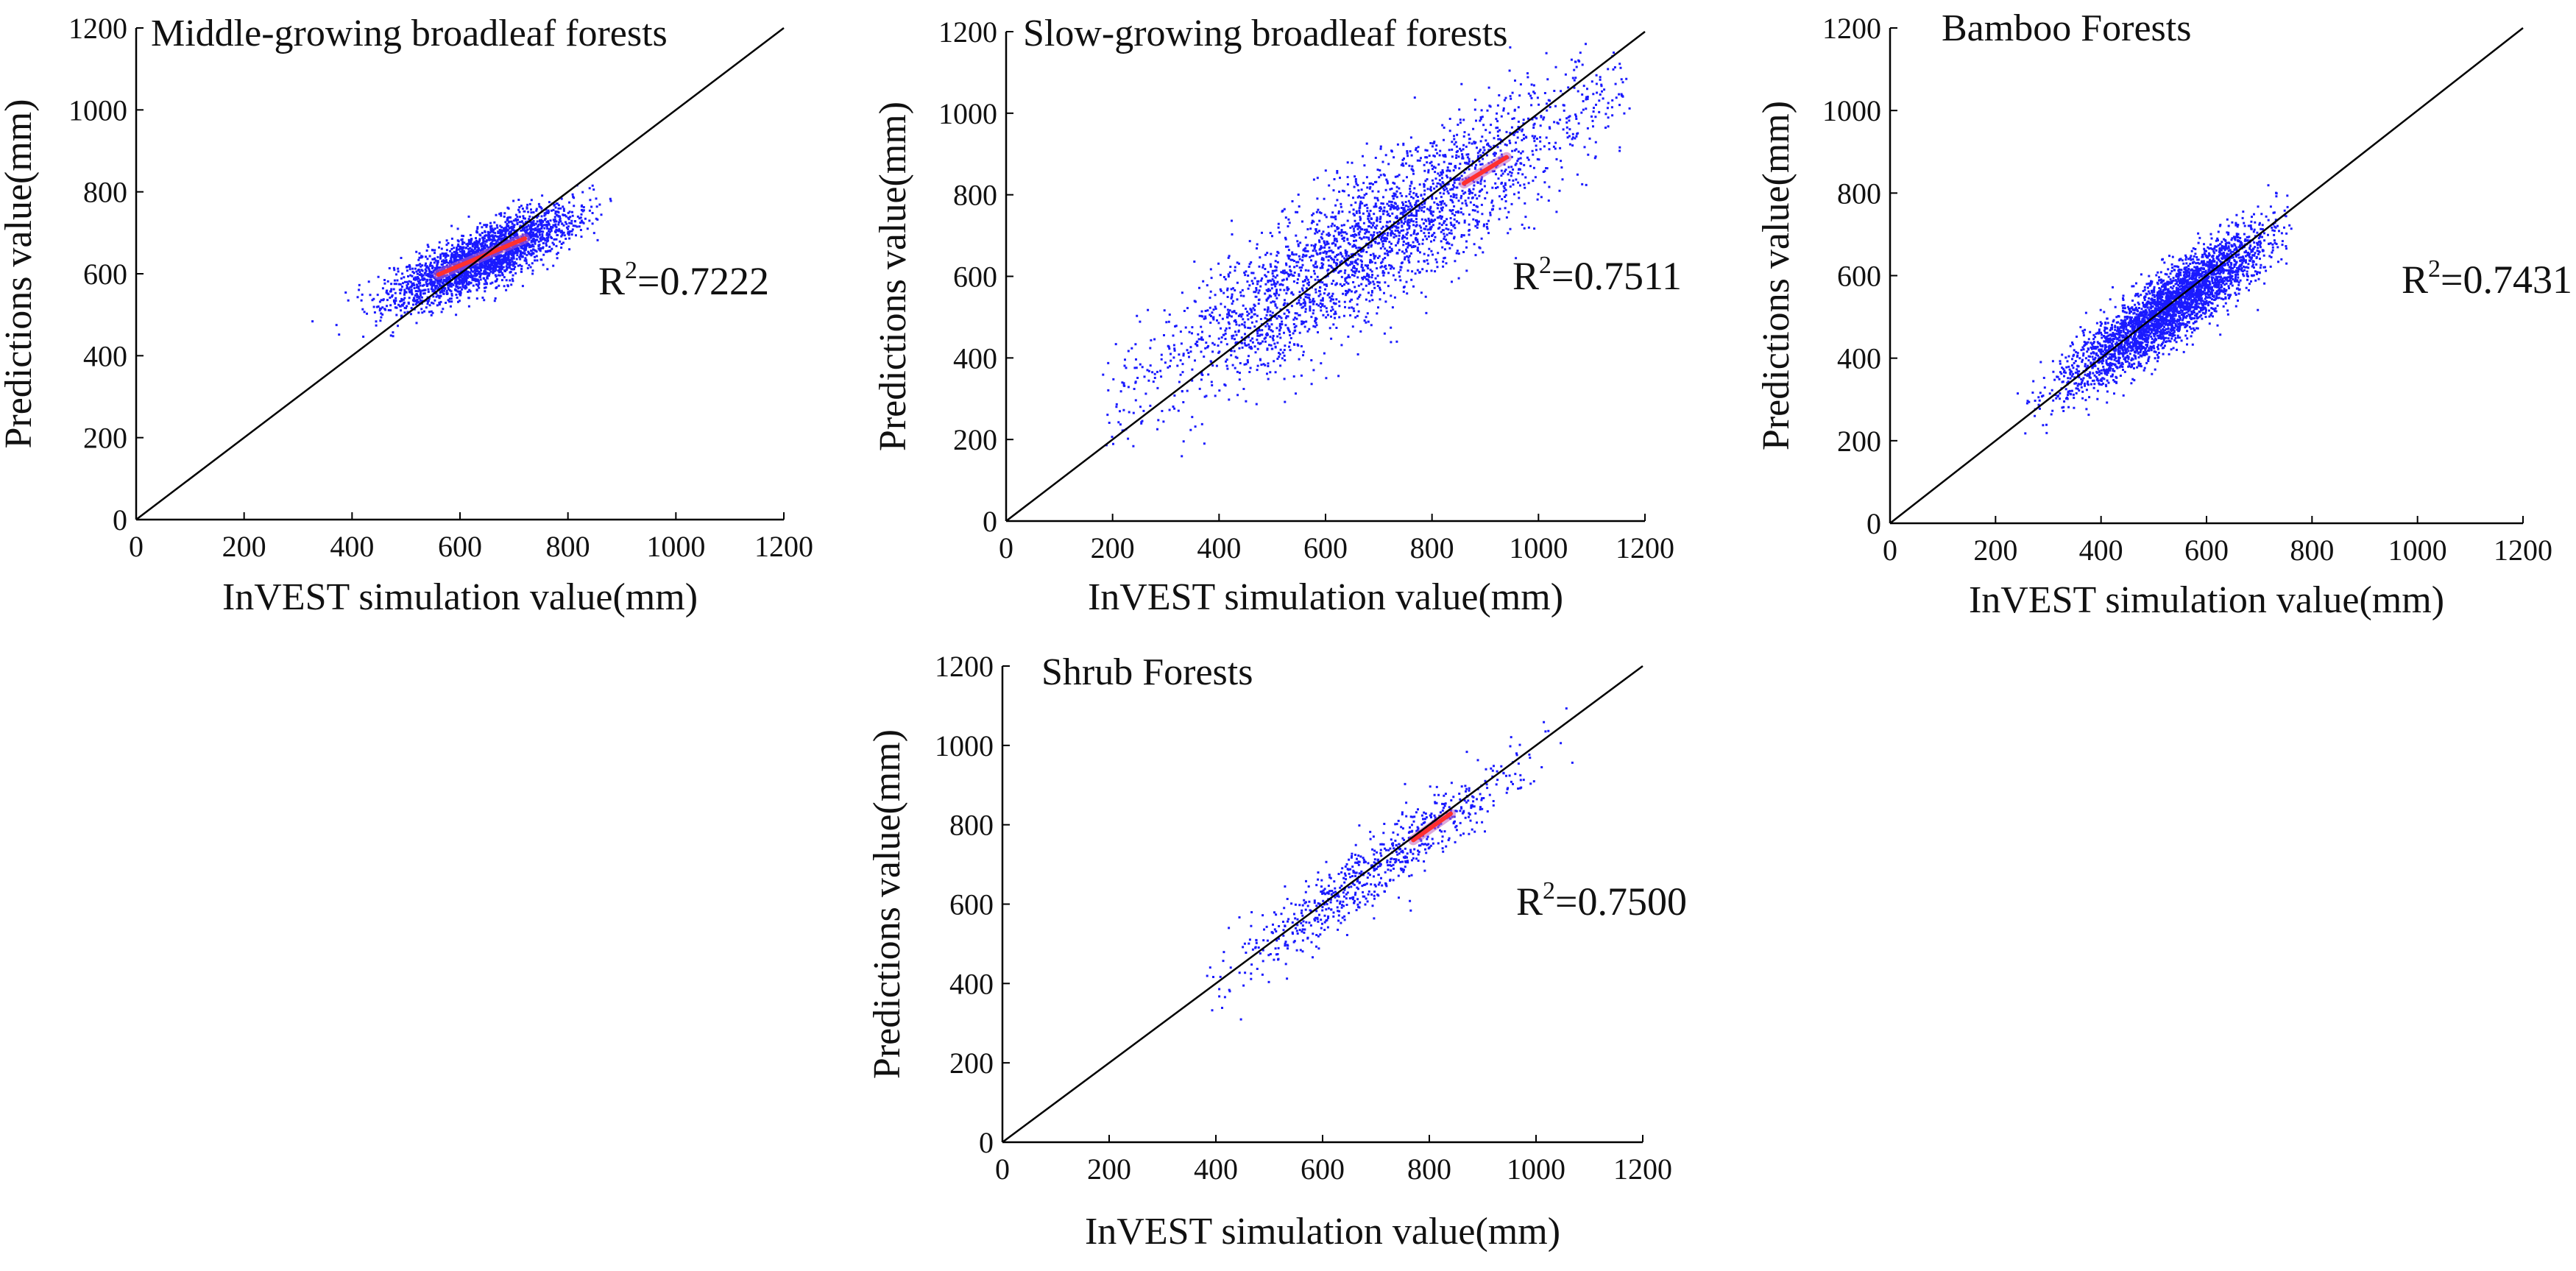  I want to click on r-squared-label: R2=0.7431, so click(2487, 279).